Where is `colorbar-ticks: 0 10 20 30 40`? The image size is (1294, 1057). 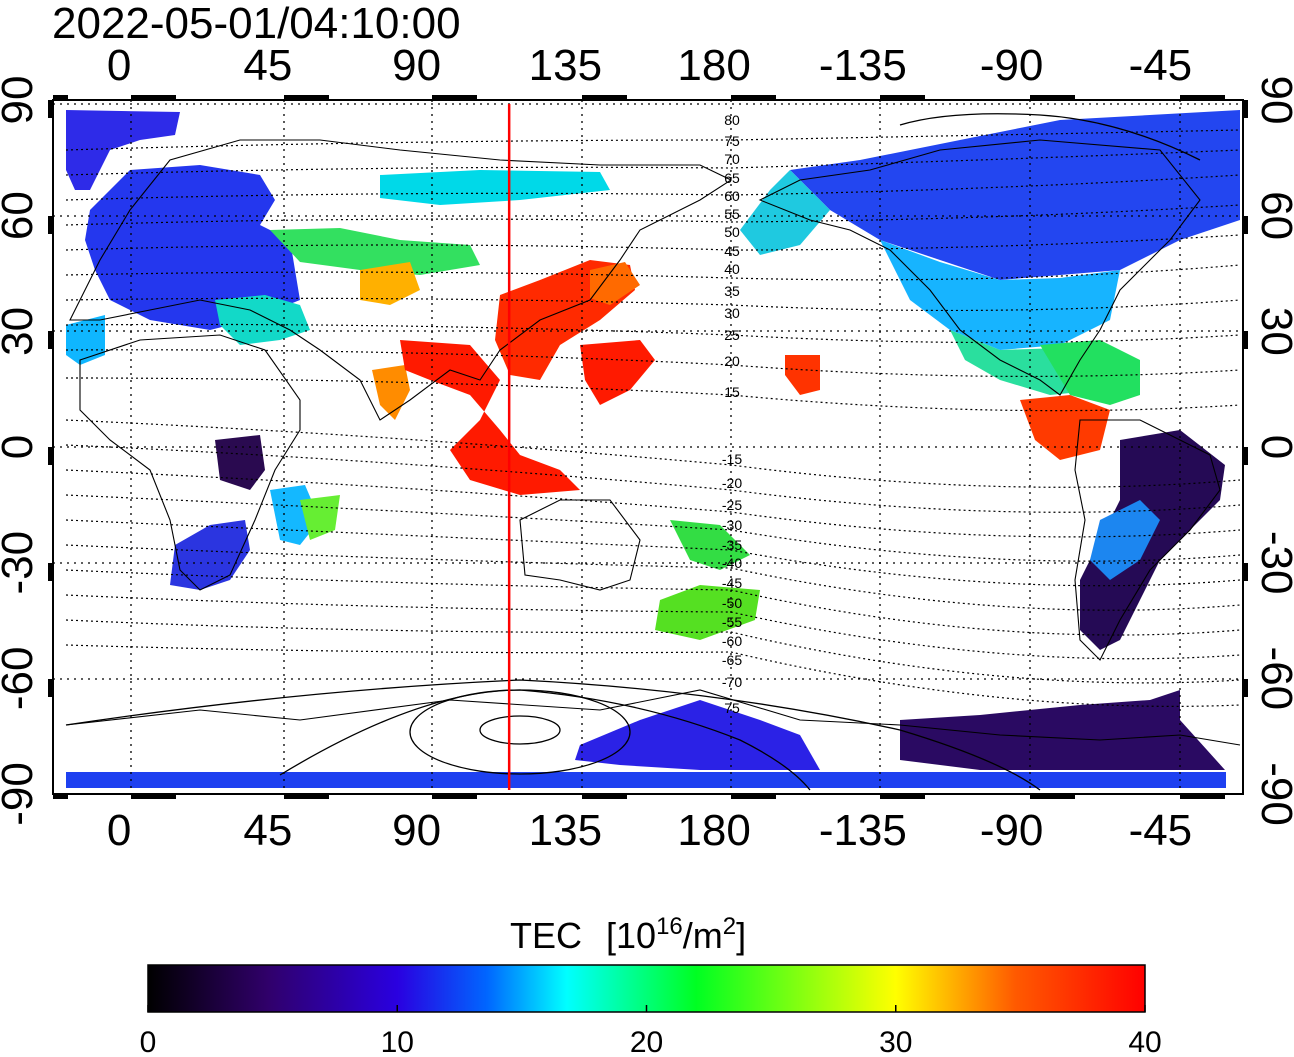 colorbar-ticks: 0 10 20 30 40 is located at coordinates (651, 1031).